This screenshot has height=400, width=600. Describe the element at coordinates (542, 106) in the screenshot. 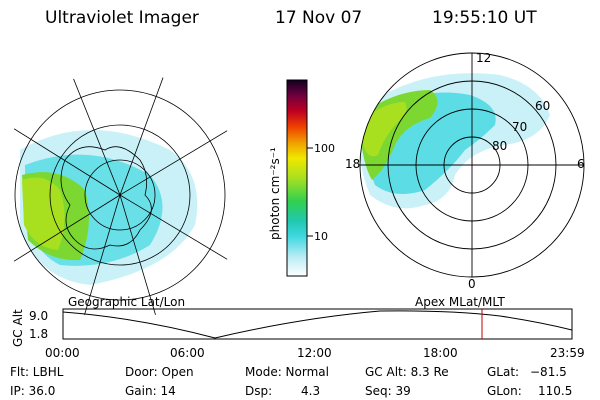

I see `mlat-label-60: 60` at that location.